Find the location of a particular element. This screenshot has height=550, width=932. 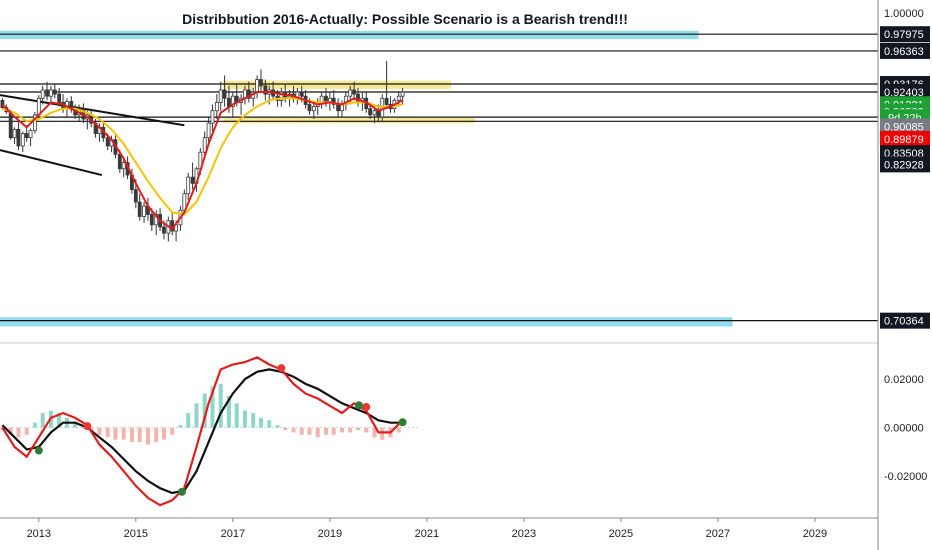

price-label: 0.96363 is located at coordinates (904, 52).